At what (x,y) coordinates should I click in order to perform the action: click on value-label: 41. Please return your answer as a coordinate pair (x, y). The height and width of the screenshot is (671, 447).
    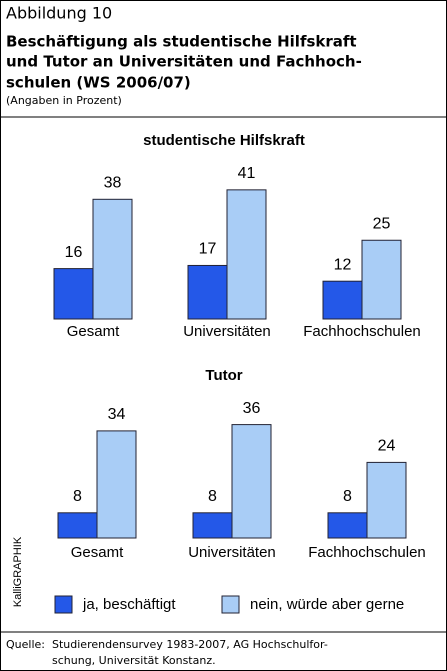
    Looking at the image, I should click on (247, 173).